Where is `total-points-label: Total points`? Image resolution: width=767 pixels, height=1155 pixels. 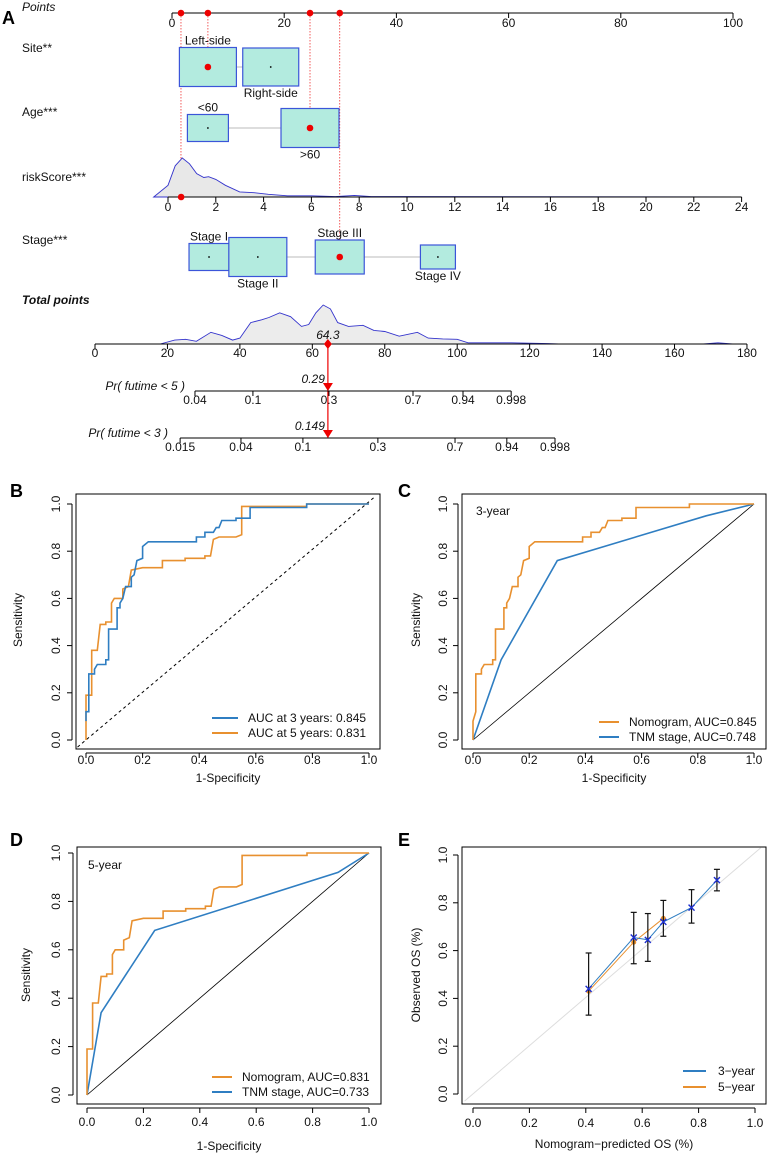 total-points-label: Total points is located at coordinates (56, 300).